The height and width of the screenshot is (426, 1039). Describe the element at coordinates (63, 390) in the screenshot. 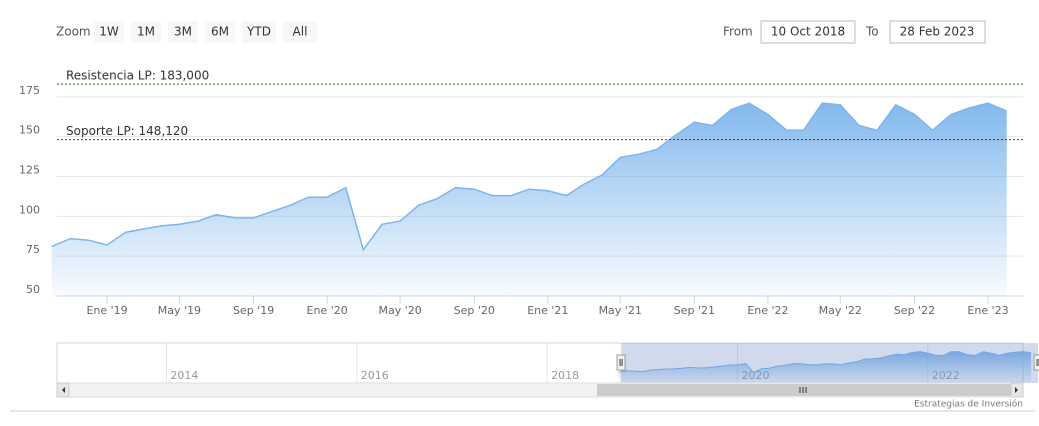

I see `scroll-left-arrow` at that location.